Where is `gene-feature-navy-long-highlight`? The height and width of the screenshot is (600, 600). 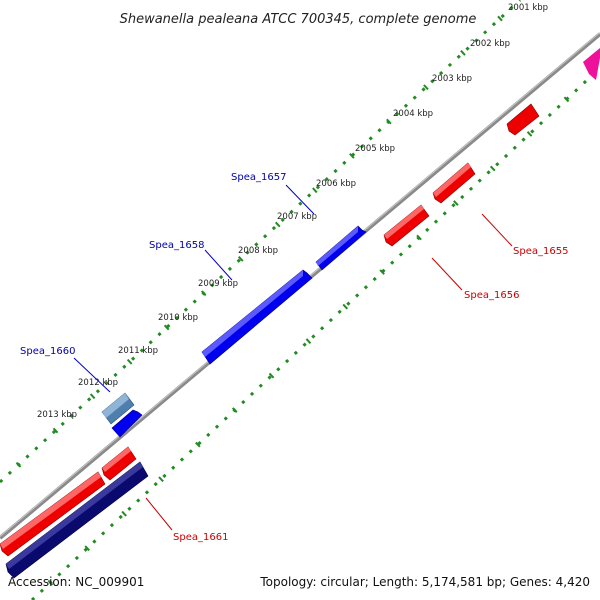
gene-feature-navy-long-highlight is located at coordinates (74, 515).